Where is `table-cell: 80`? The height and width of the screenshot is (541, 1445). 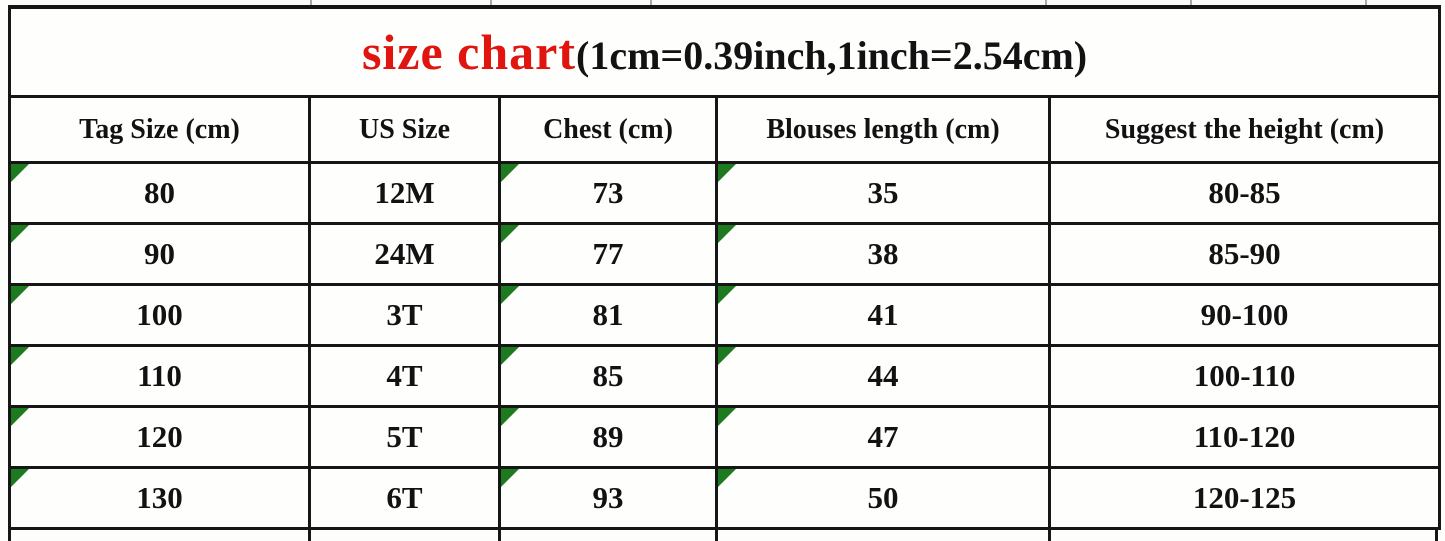 table-cell: 80 is located at coordinates (159, 193).